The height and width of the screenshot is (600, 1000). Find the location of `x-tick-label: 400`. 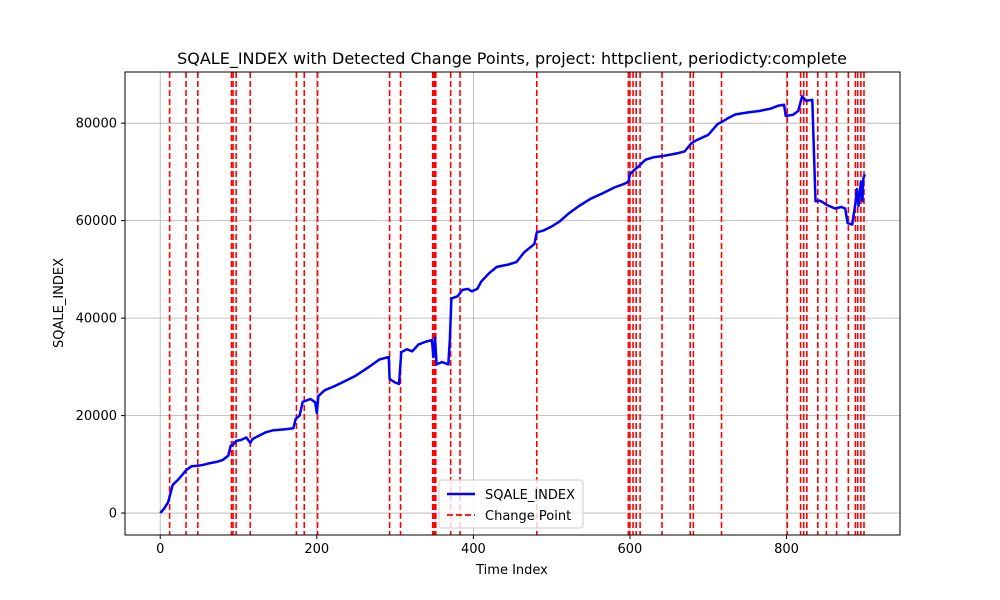

x-tick-label: 400 is located at coordinates (473, 549).